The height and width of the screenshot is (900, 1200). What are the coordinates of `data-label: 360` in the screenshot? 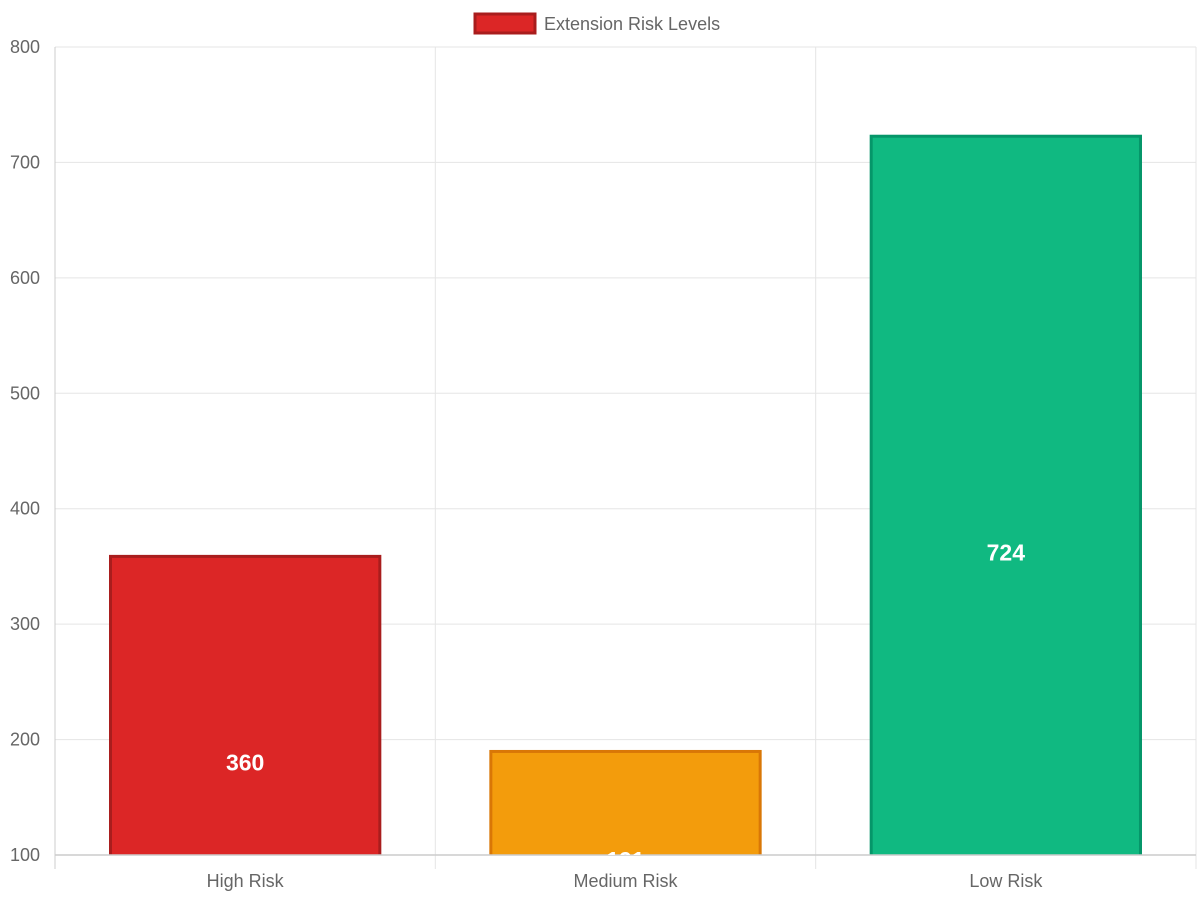 It's located at (245, 763).